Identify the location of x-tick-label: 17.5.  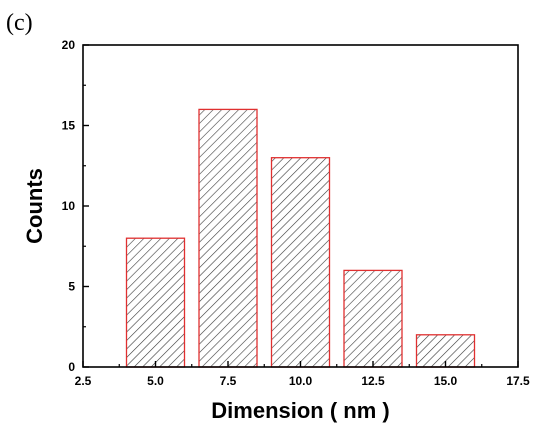
(518, 381).